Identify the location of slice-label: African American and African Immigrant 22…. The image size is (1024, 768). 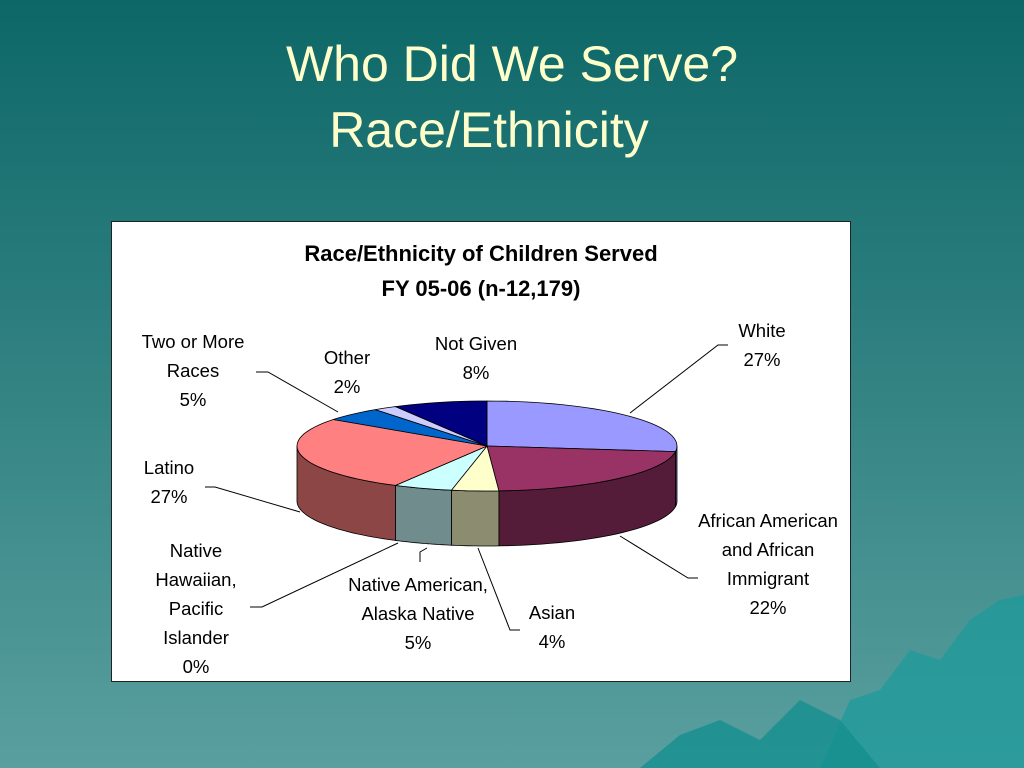
(768, 564).